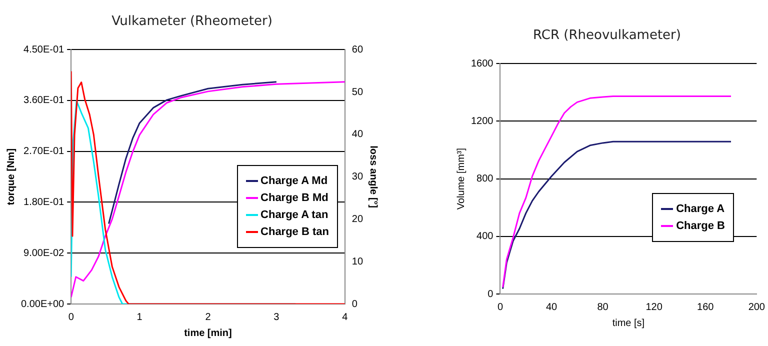 Image resolution: width=768 pixels, height=346 pixels. Describe the element at coordinates (485, 179) in the screenshot. I see `y-tick-label: 800` at that location.